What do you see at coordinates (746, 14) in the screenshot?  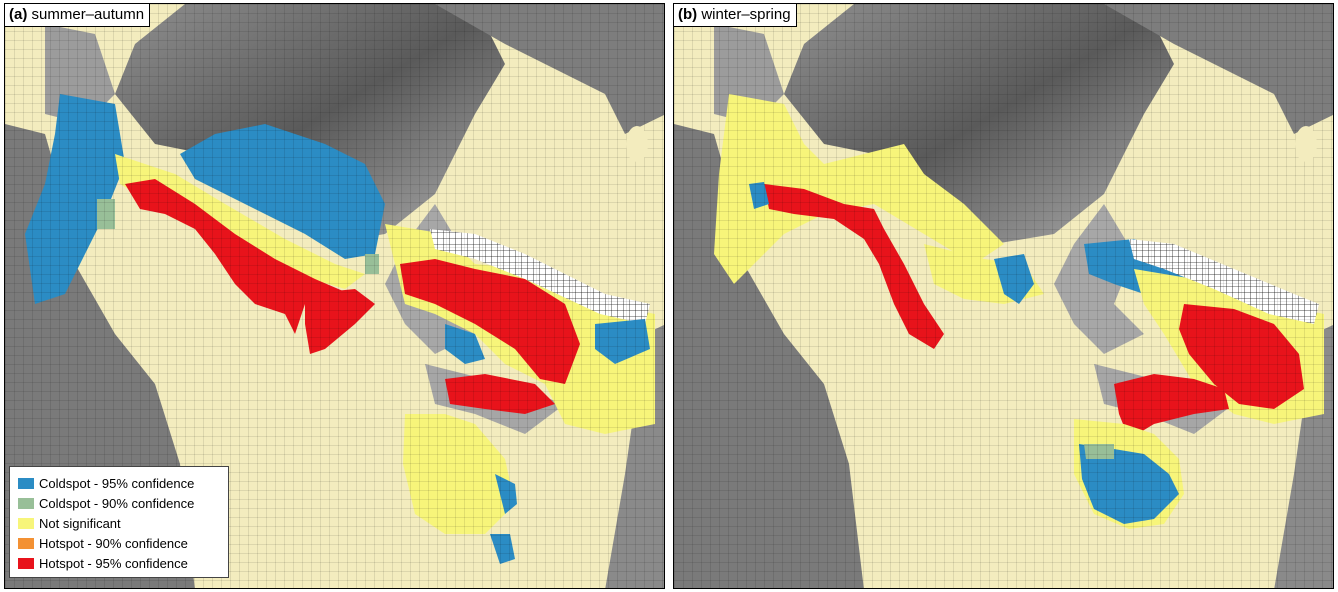 I see `panel-season-b: winter–spring` at bounding box center [746, 14].